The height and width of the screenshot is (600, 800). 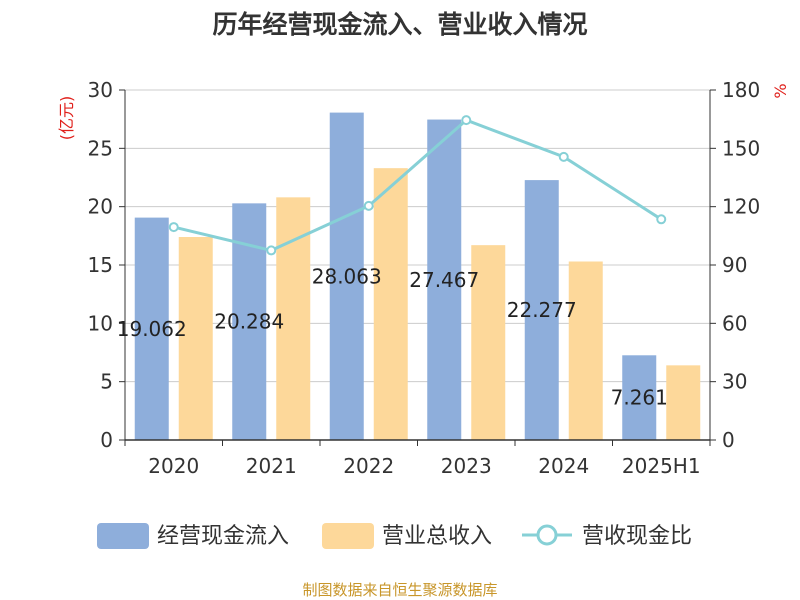 I want to click on x-tick-label: 2024, so click(x=563, y=466).